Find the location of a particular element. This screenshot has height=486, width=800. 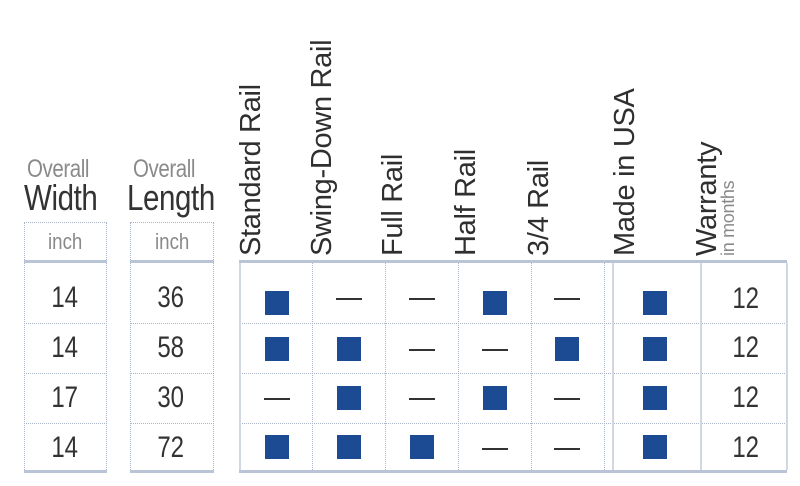

overall-width-caption: Overall is located at coordinates (58, 169).